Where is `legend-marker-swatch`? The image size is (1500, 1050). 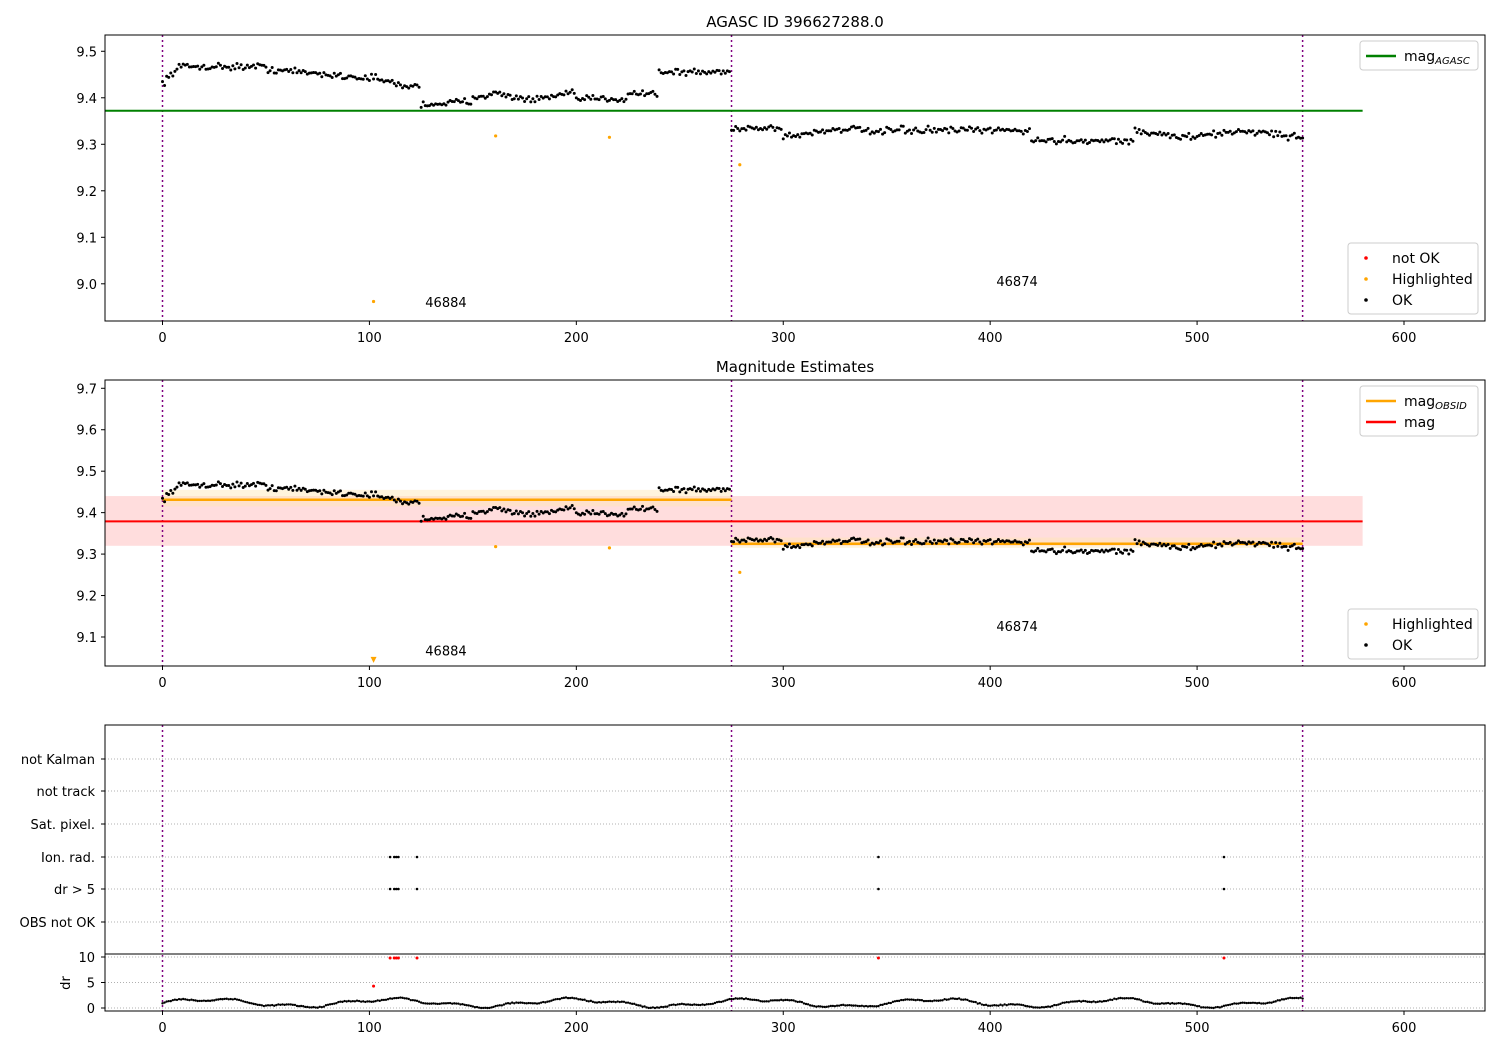 legend-marker-swatch is located at coordinates (1366, 624).